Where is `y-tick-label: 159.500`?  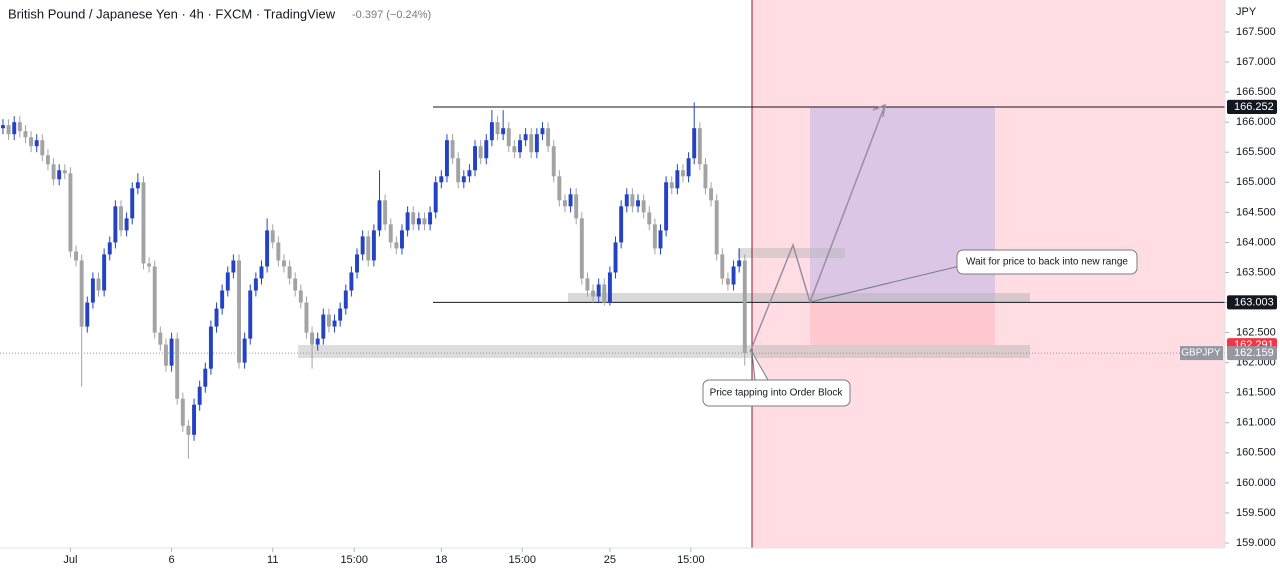 y-tick-label: 159.500 is located at coordinates (1256, 513).